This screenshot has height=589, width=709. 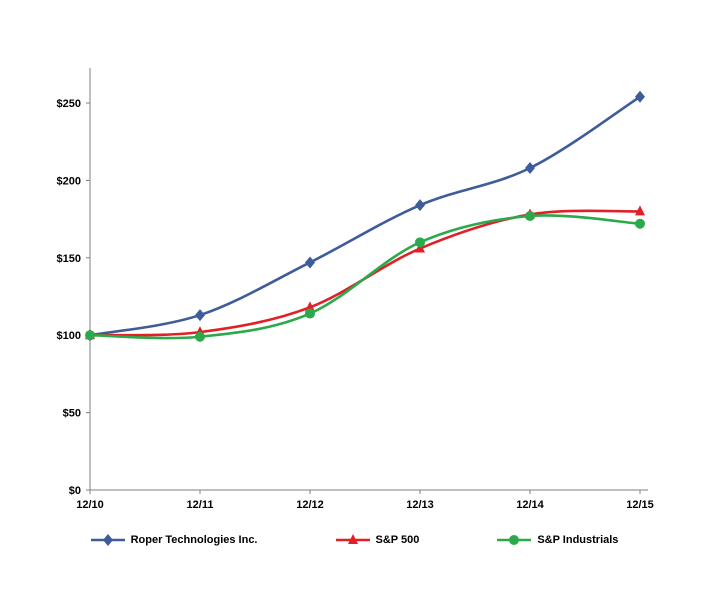 What do you see at coordinates (75, 491) in the screenshot?
I see `y-tick-label: $0` at bounding box center [75, 491].